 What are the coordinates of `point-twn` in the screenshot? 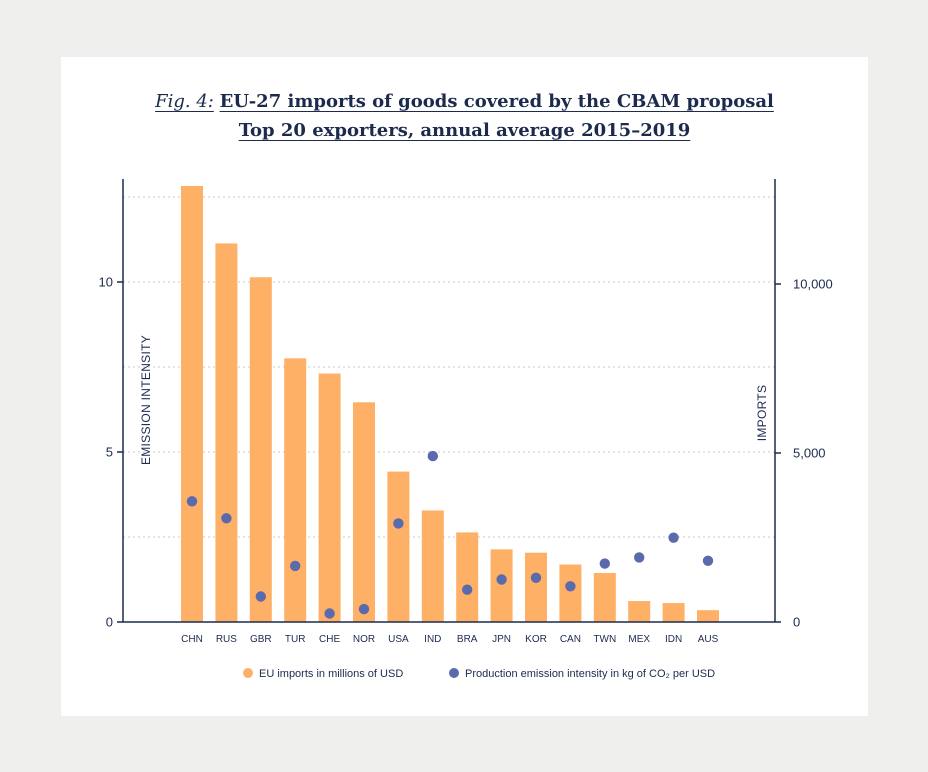 It's located at (604, 563).